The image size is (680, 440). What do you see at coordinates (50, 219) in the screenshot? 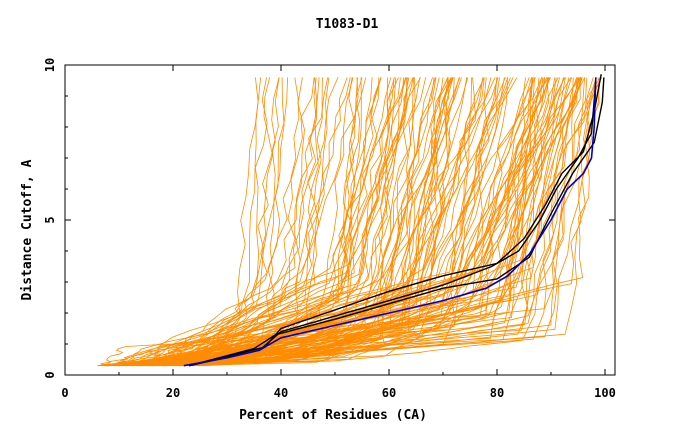
I see `y-tick-label: 5` at bounding box center [50, 219].